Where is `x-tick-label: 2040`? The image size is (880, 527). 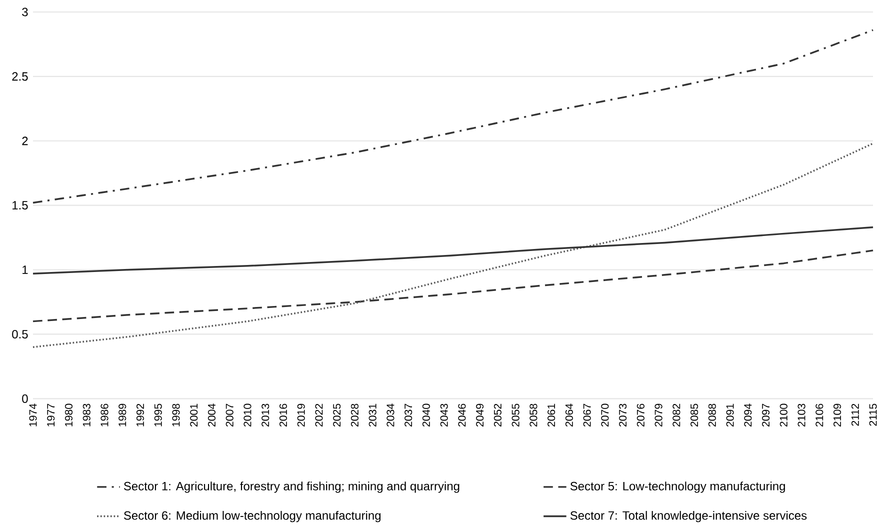 x-tick-label: 2040 is located at coordinates (426, 415).